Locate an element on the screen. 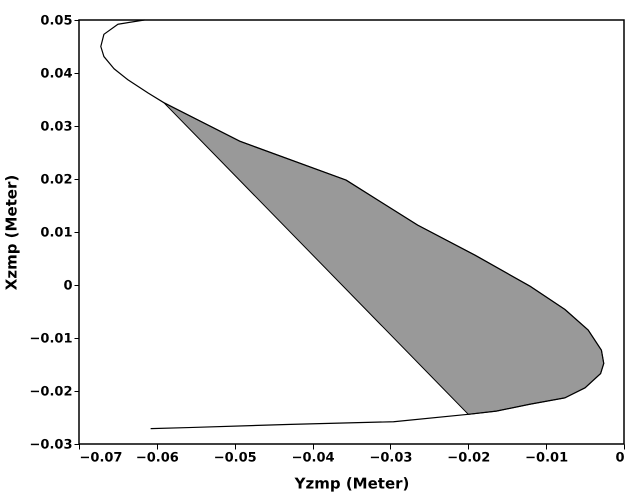 The image size is (628, 497). x-tick-label: −0.01 is located at coordinates (546, 458).